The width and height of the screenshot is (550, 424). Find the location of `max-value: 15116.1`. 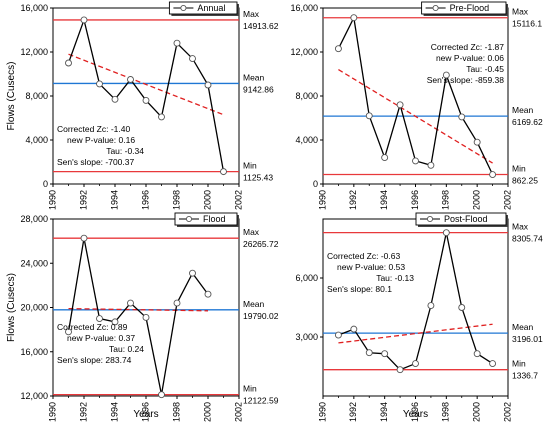

max-value: 15116.1 is located at coordinates (527, 24).